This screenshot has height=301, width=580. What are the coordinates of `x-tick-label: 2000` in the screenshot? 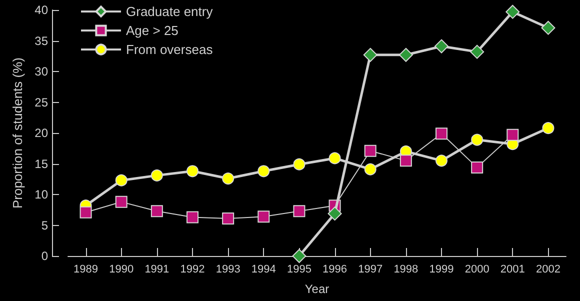 It's located at (477, 270).